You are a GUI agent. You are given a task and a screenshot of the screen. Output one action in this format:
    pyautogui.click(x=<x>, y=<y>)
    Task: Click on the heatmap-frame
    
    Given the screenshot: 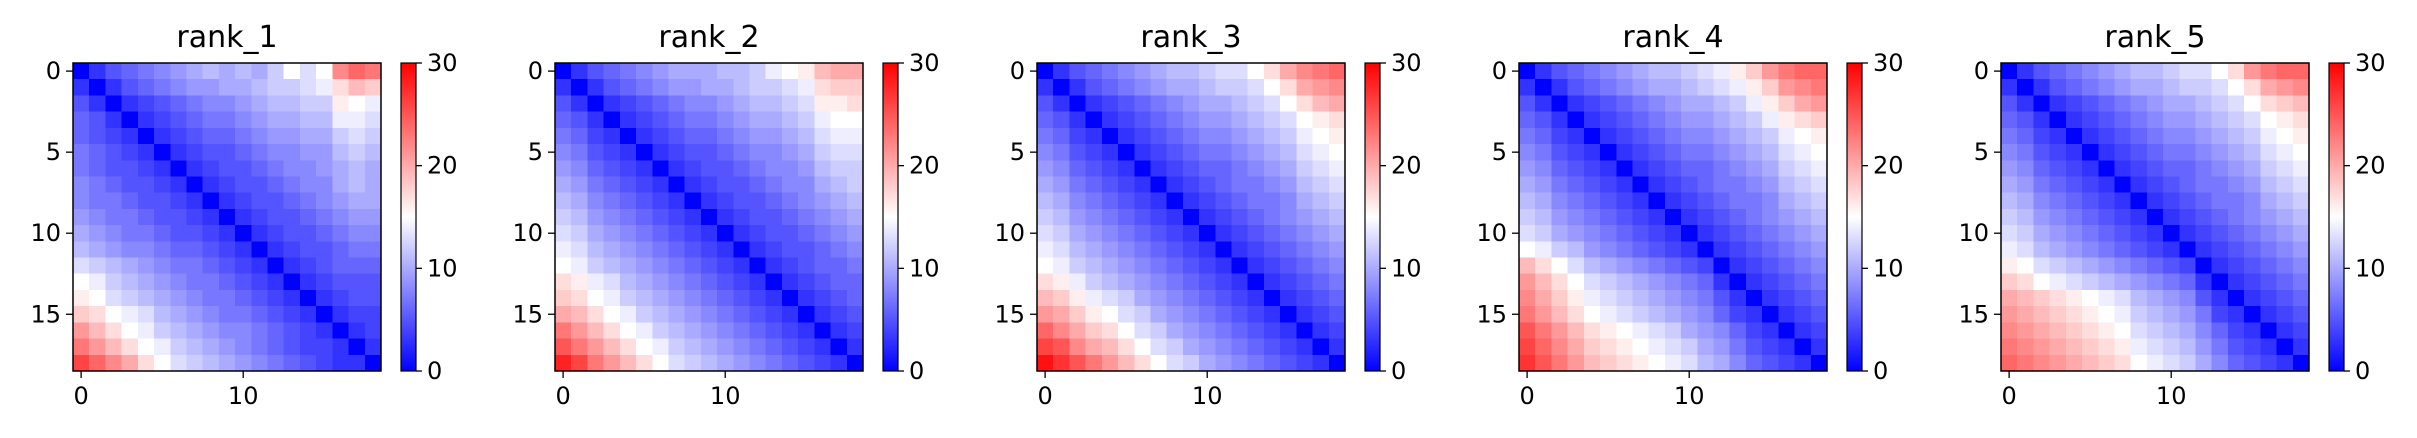 What is the action you would take?
    pyautogui.click(x=709, y=217)
    